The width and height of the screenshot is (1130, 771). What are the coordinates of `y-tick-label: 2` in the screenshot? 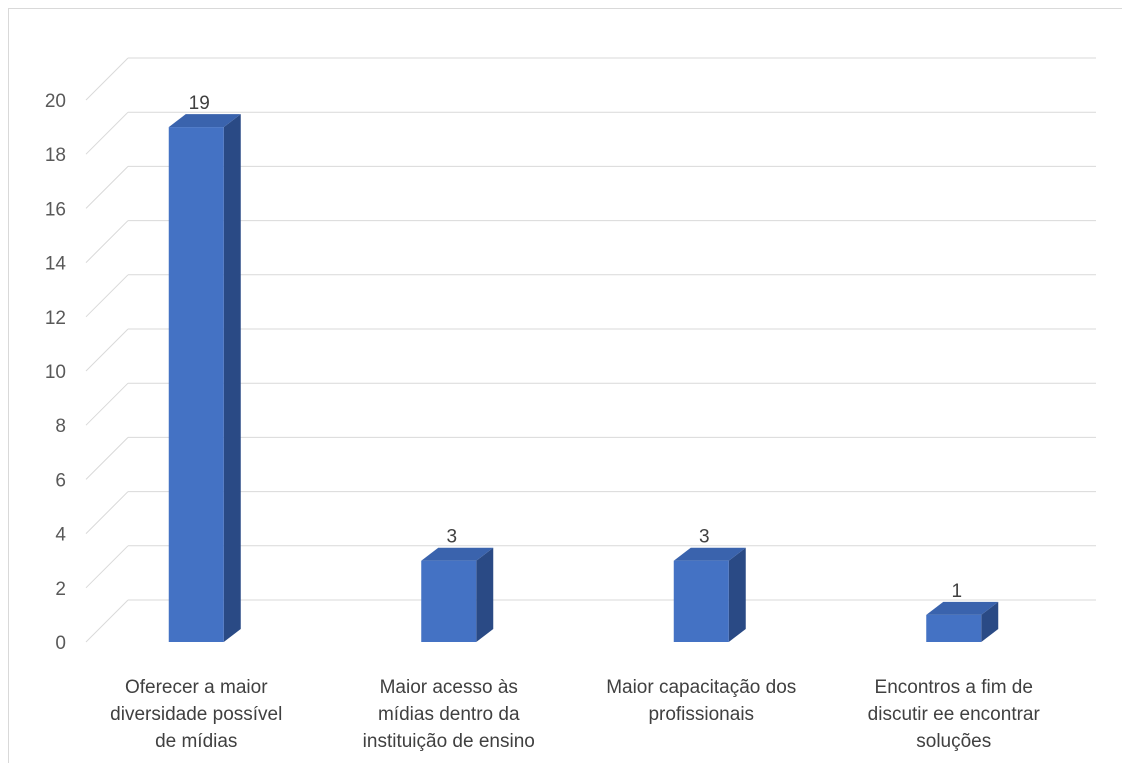 It's located at (60, 589).